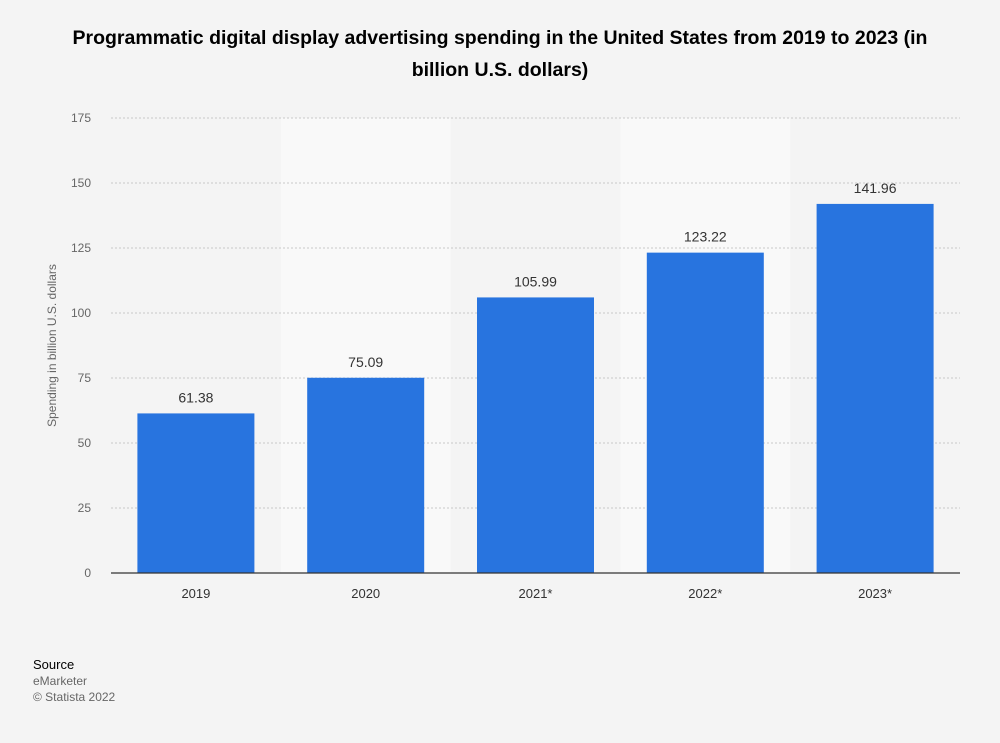 Image resolution: width=1000 pixels, height=743 pixels. What do you see at coordinates (875, 593) in the screenshot?
I see `x-tick-label: 2023*` at bounding box center [875, 593].